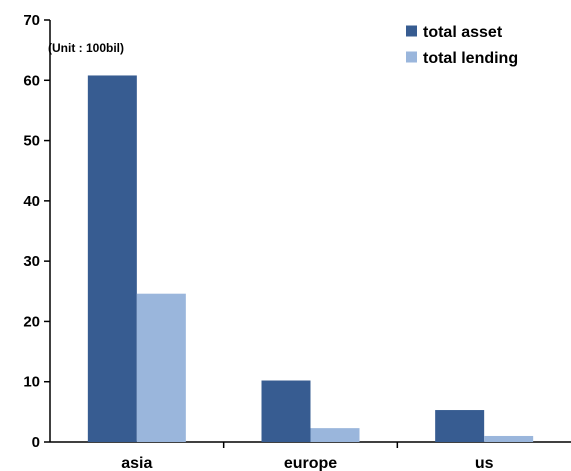 The width and height of the screenshot is (571, 471). I want to click on x-category-label: asia, so click(136, 463).